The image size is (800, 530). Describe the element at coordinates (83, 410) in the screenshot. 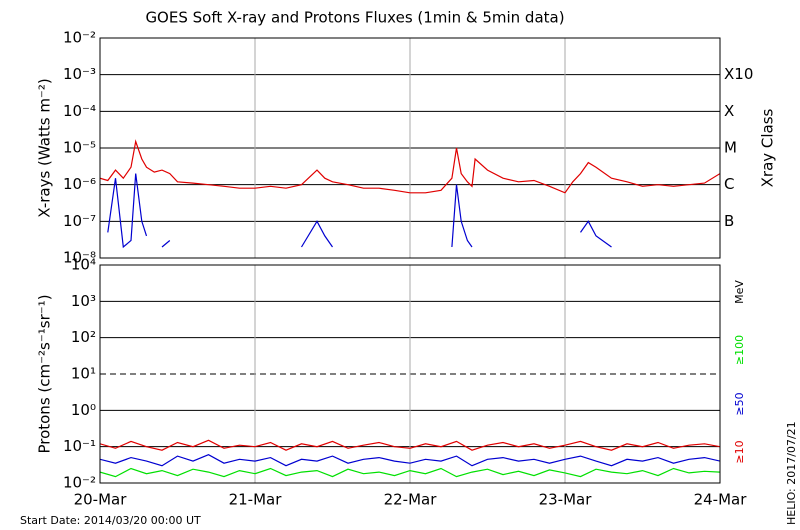

I see `y-tick-label: 10⁰` at that location.